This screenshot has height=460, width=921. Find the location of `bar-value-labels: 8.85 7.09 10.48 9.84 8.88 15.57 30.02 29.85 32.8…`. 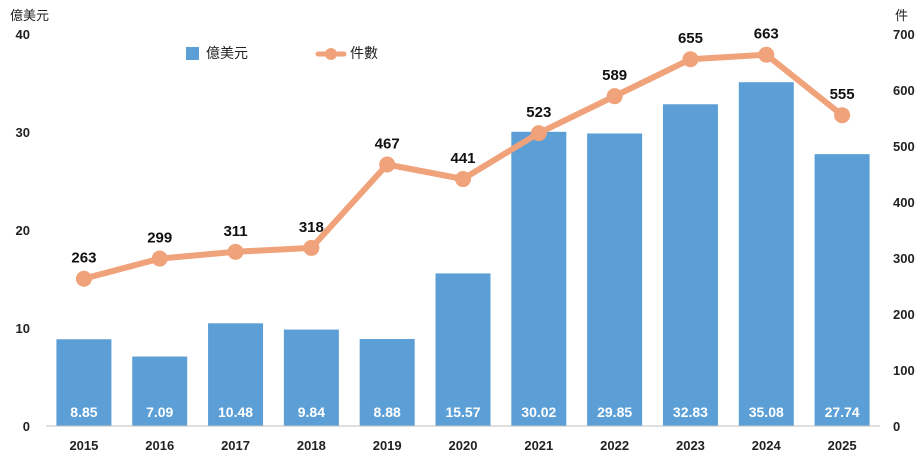

bar-value-labels: 8.85 7.09 10.48 9.84 8.88 15.57 30.02 29.85 32.8… is located at coordinates (465, 412).